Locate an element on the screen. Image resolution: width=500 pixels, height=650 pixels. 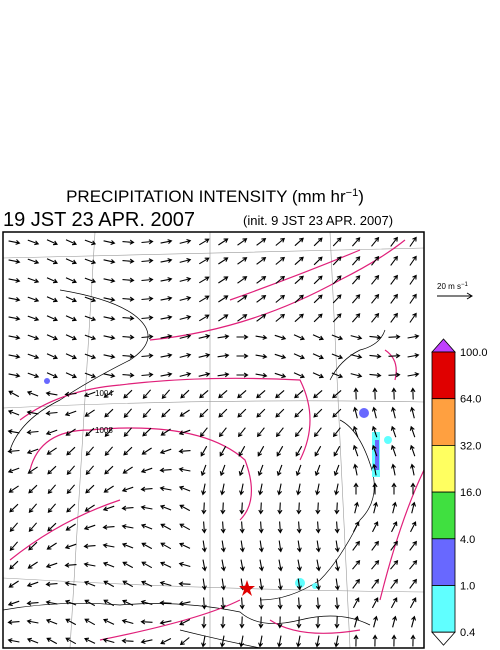
colorbar-segment is located at coordinates (443, 562).